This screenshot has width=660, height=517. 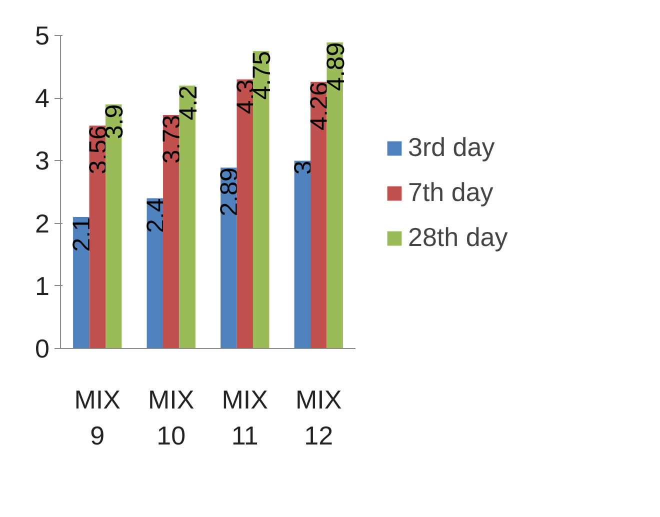 What do you see at coordinates (451, 192) in the screenshot?
I see `legend-label: 7th day` at bounding box center [451, 192].